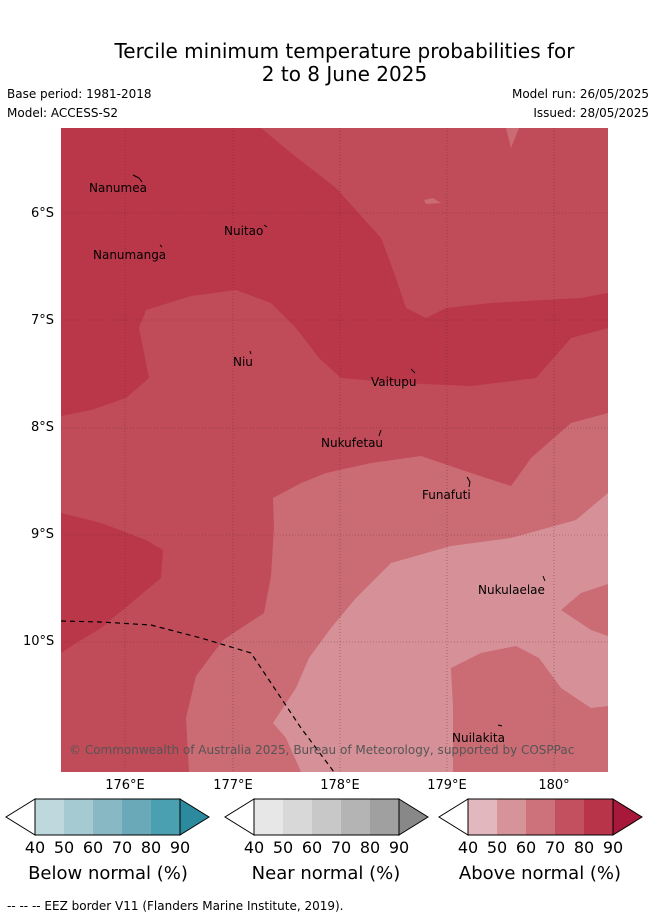 The width and height of the screenshot is (655, 919). Describe the element at coordinates (326, 873) in the screenshot. I see `colorbar-title-near: Near normal (%)` at that location.